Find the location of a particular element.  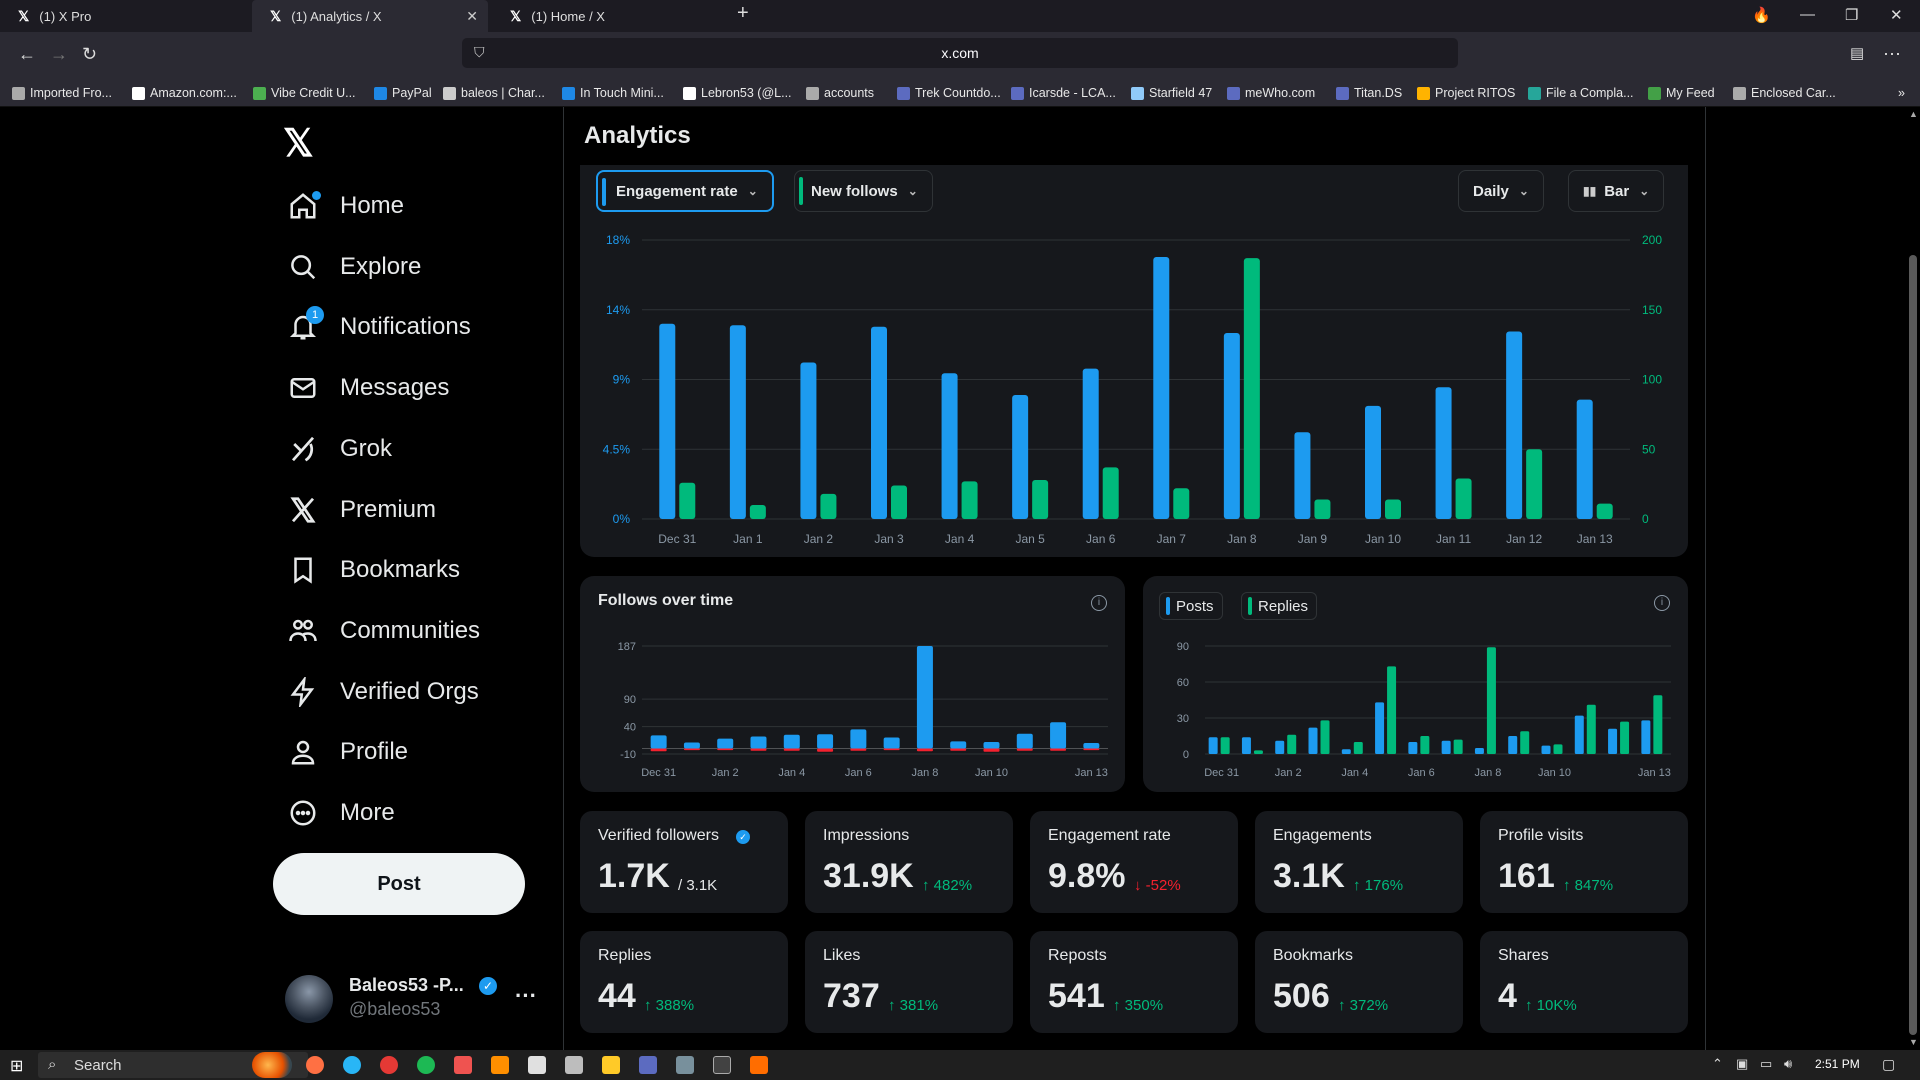

browser-nav-bar: ← → ↻ ⛉ x.com ▤ ⋯ is located at coordinates (960, 55).